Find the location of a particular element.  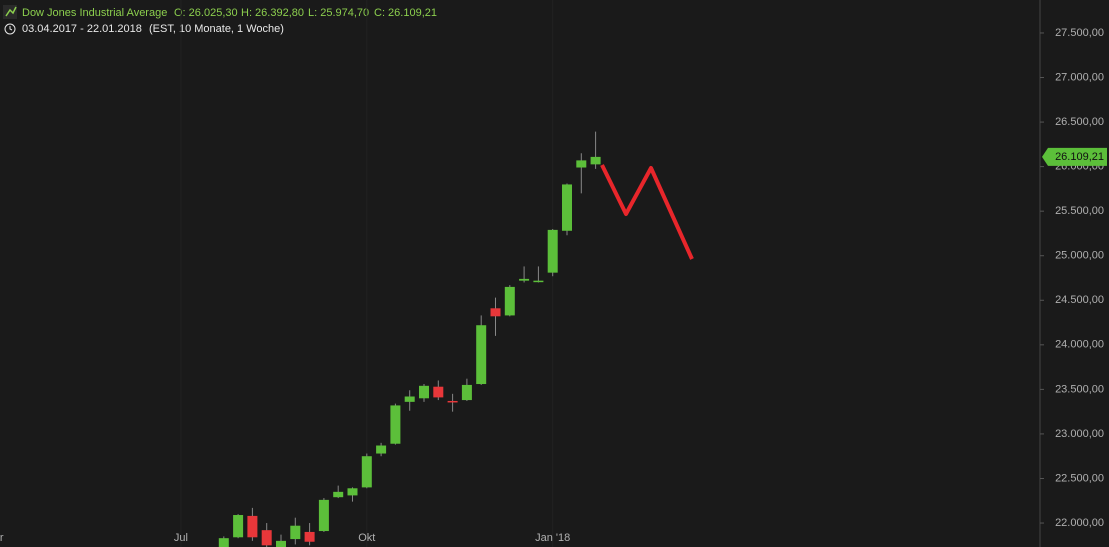

y-tick-label: 24.500,00 is located at coordinates (1079, 300).